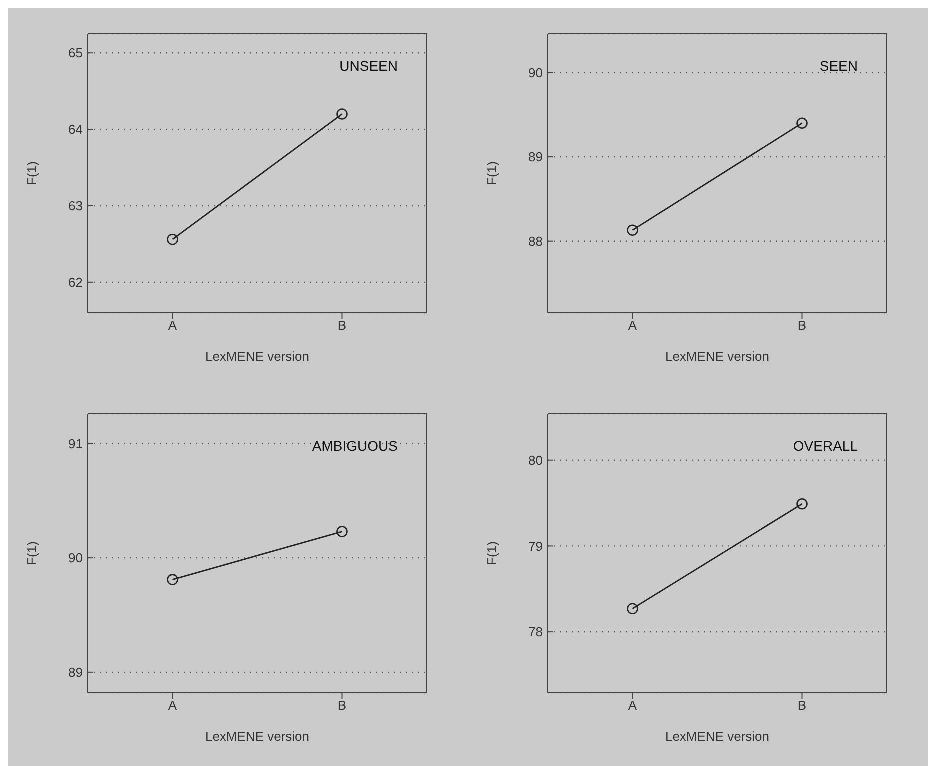 This screenshot has height=766, width=935. Describe the element at coordinates (369, 66) in the screenshot. I see `text: UNSEEN` at that location.